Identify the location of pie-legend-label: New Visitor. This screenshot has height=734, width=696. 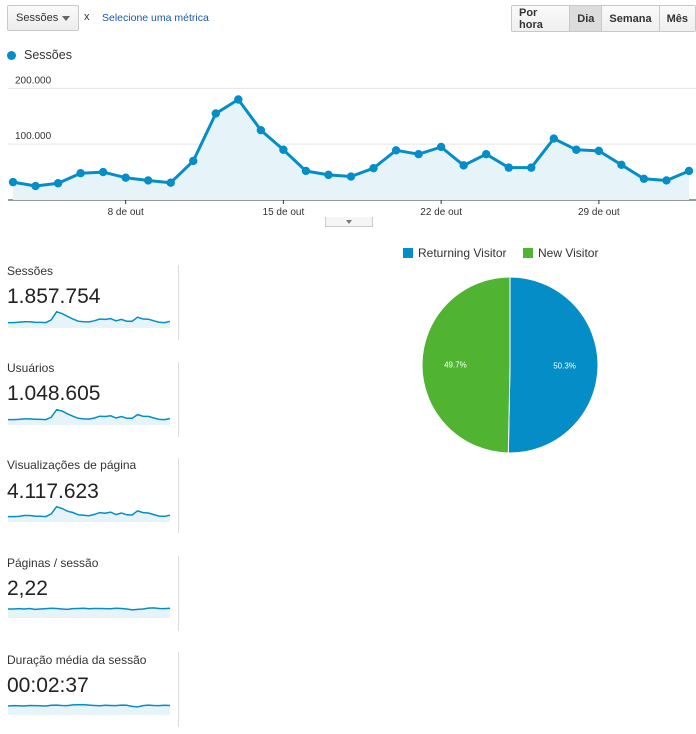
(568, 253).